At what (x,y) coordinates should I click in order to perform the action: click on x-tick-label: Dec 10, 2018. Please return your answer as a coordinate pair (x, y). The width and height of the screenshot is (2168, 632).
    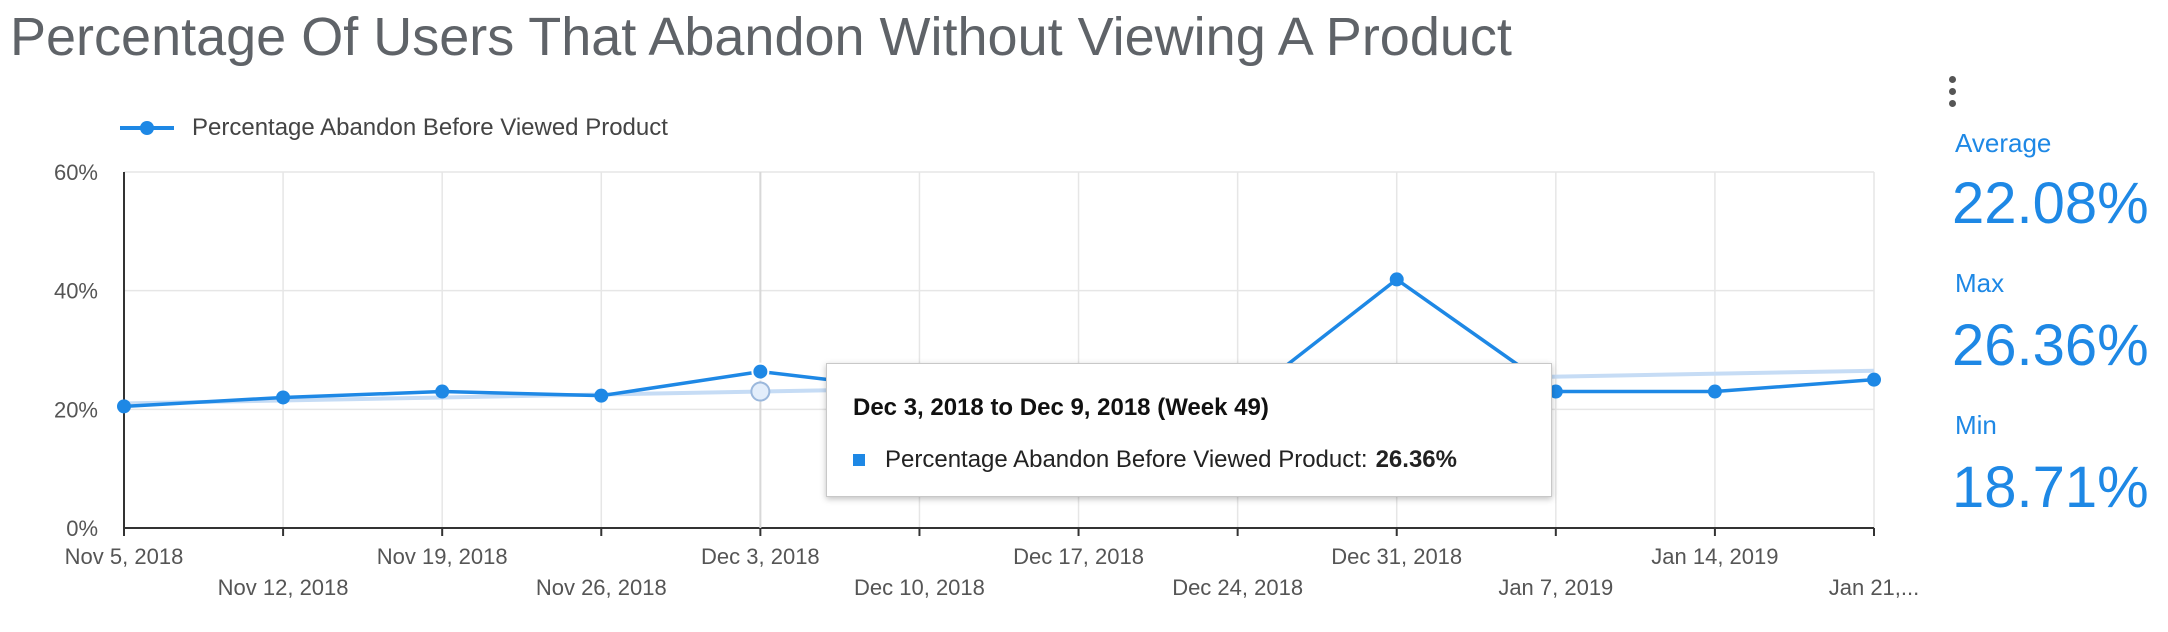
    Looking at the image, I should click on (919, 587).